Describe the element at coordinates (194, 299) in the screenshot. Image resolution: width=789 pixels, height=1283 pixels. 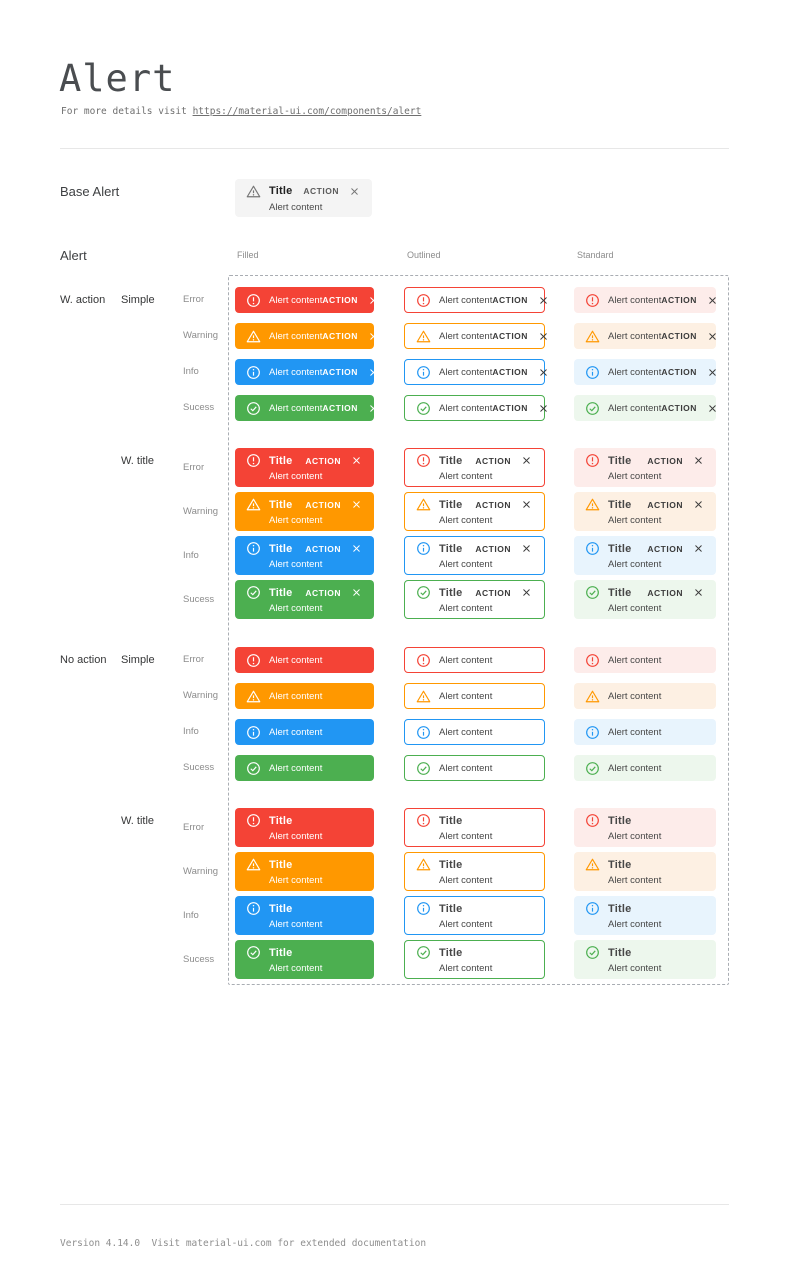
I see `row-label-error: Error` at that location.